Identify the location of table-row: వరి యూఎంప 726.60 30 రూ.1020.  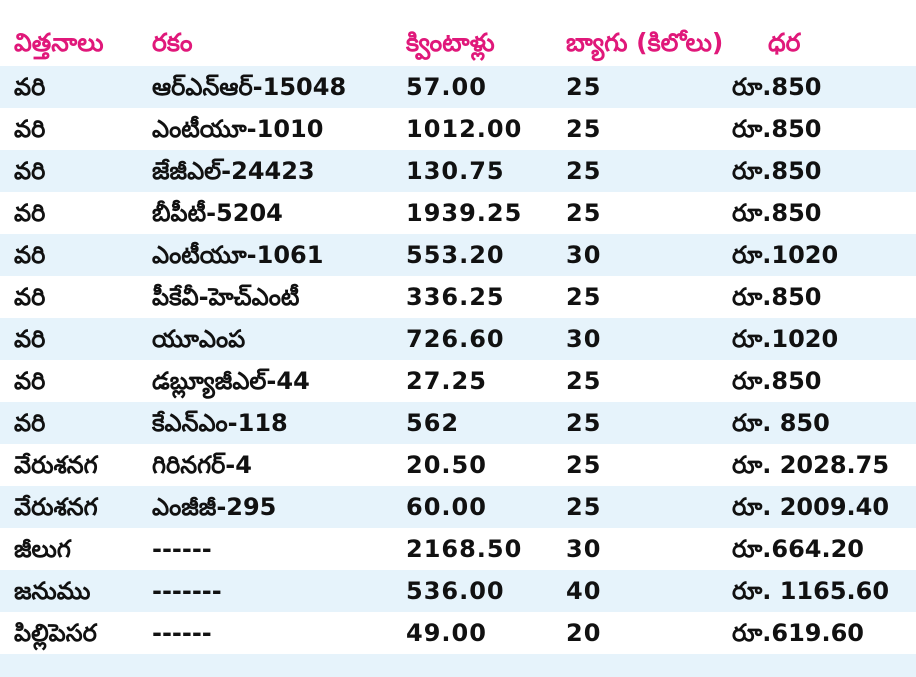
(458, 339).